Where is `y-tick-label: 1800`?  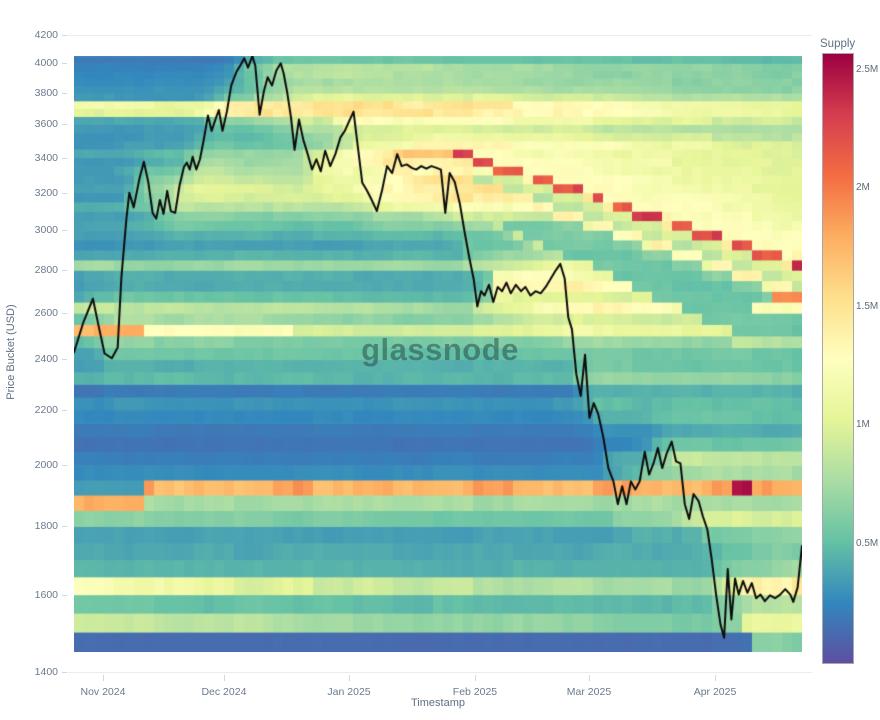 y-tick-label: 1800 is located at coordinates (46, 526).